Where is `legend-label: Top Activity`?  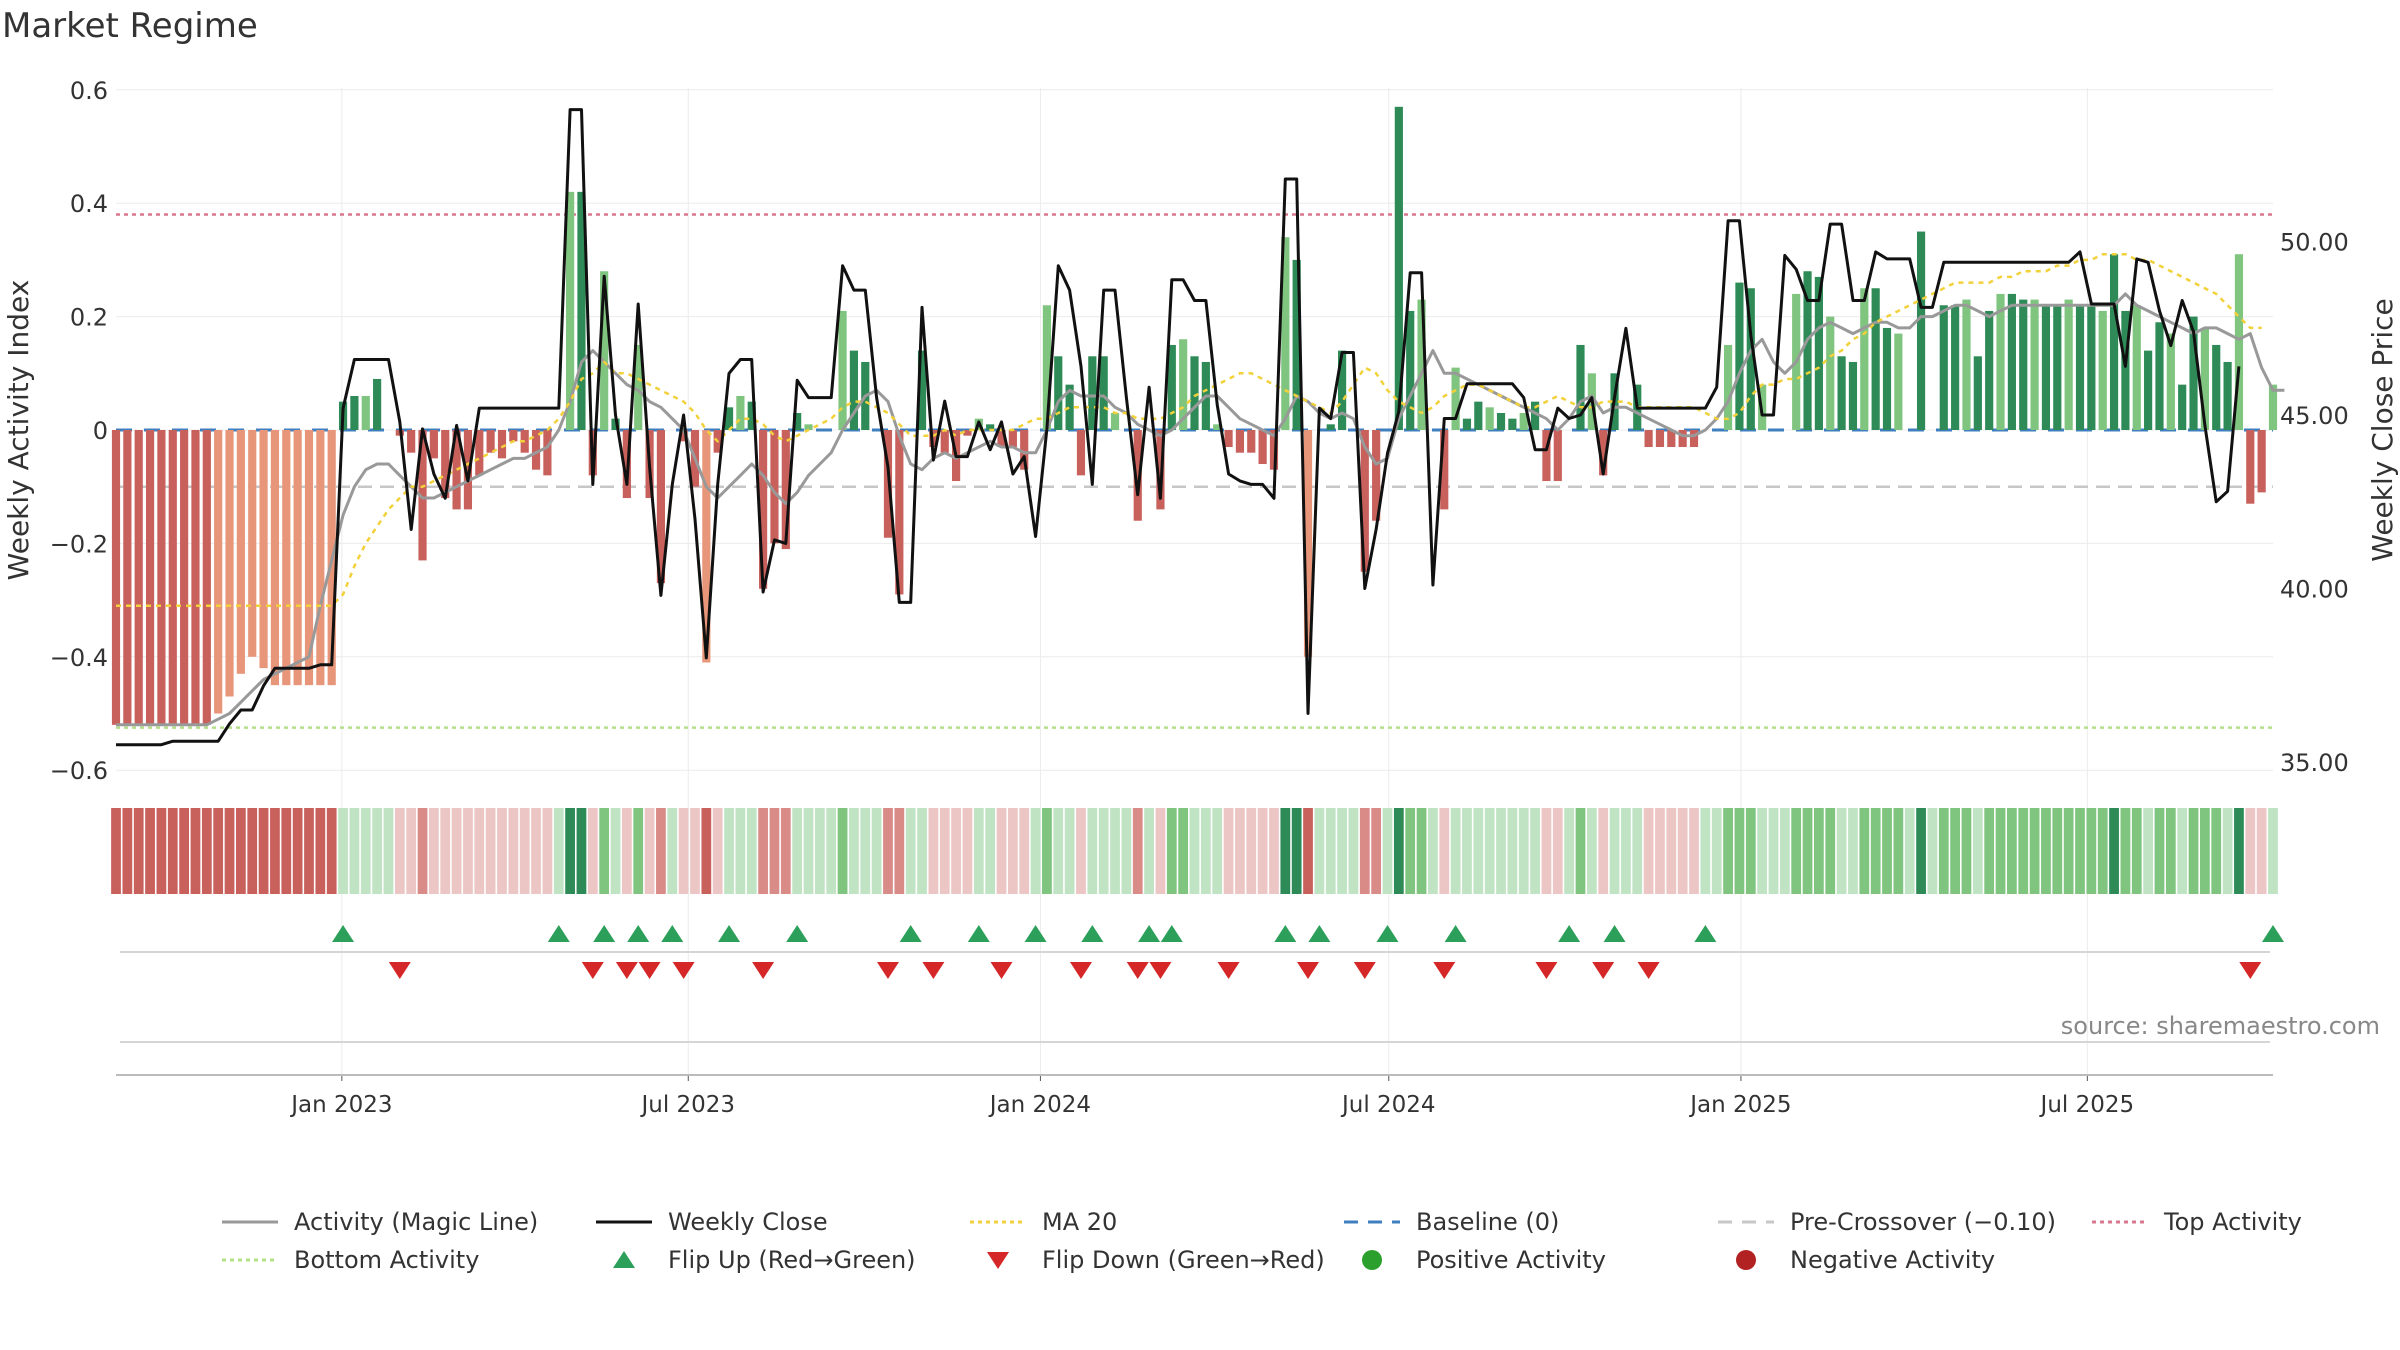 legend-label: Top Activity is located at coordinates (2233, 1222).